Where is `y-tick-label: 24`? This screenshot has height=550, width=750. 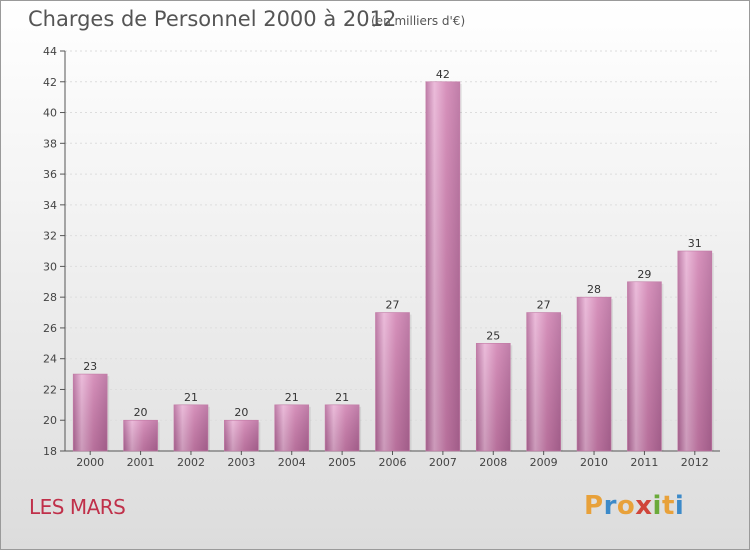
y-tick-label: 24 is located at coordinates (50, 359).